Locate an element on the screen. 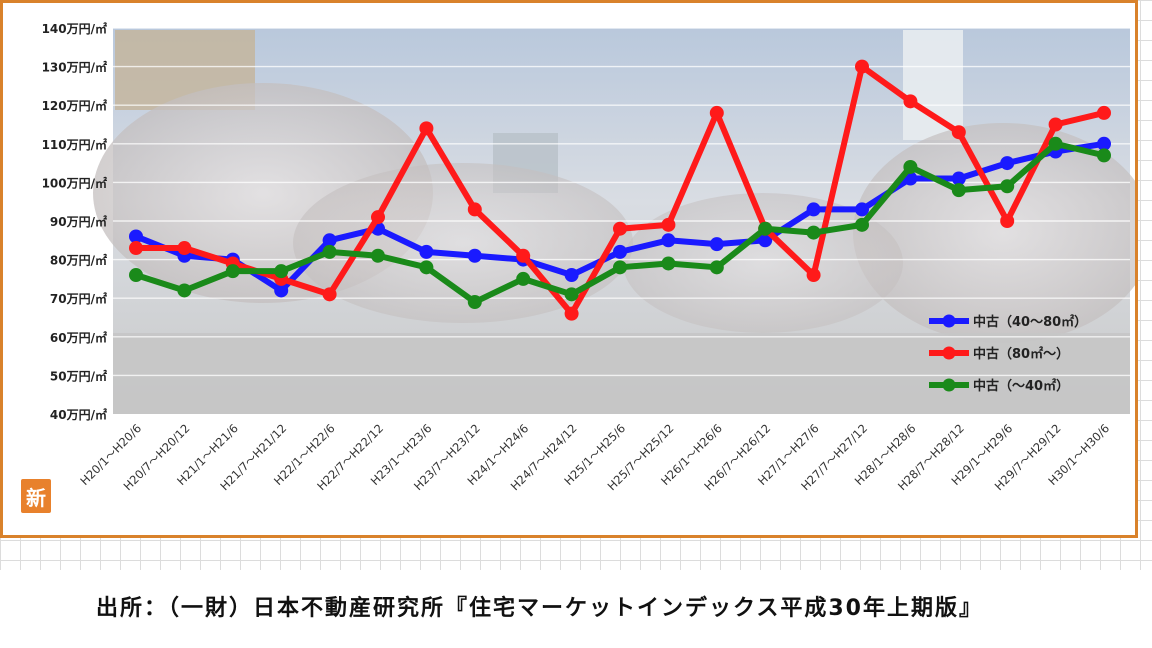  y-tick-label: 50万円/㎡ is located at coordinates (78, 375).